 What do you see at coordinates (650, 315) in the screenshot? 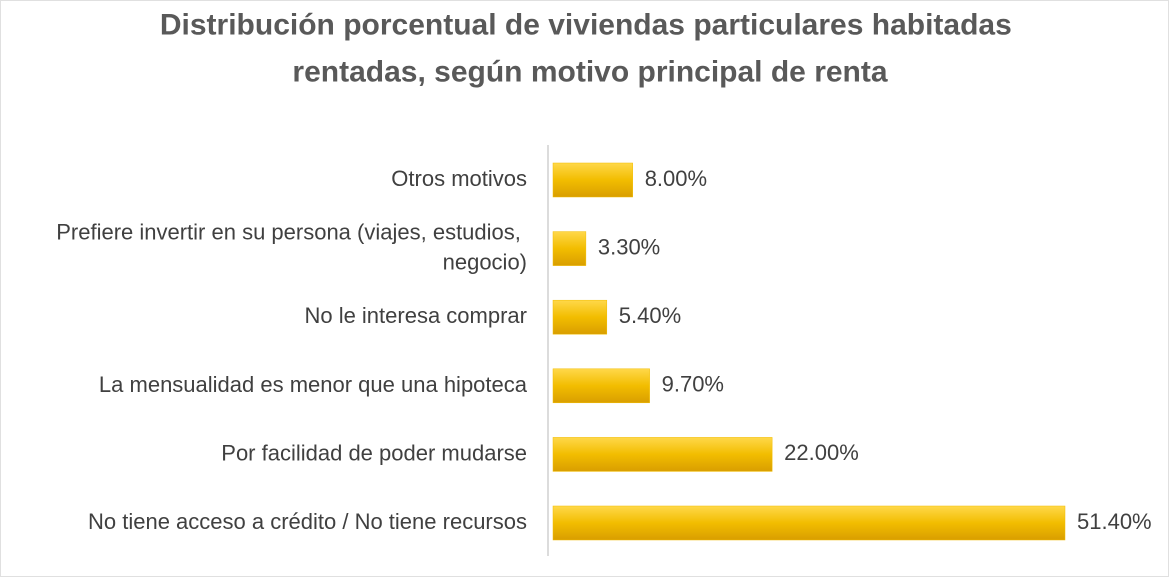
I see `value-label: 5.40%` at bounding box center [650, 315].